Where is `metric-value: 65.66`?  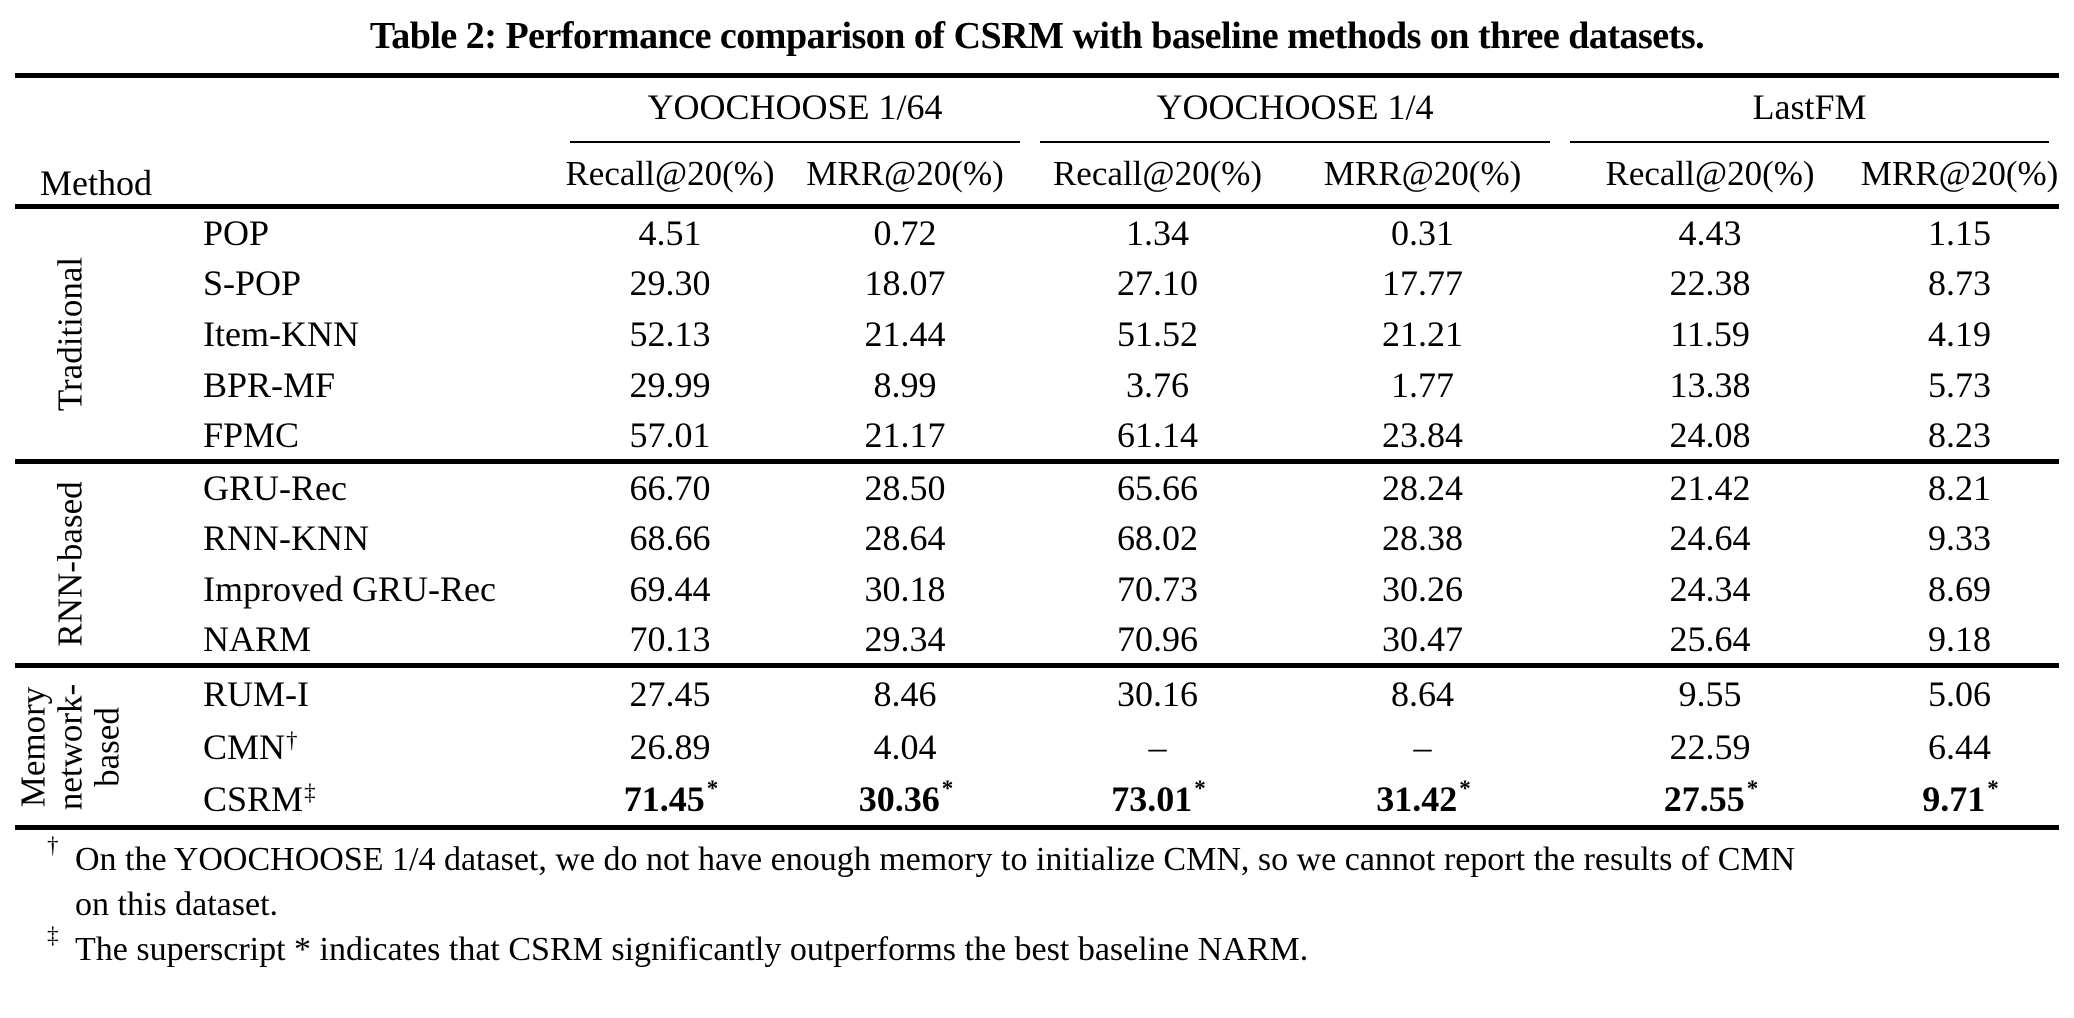
metric-value: 65.66 is located at coordinates (1158, 486).